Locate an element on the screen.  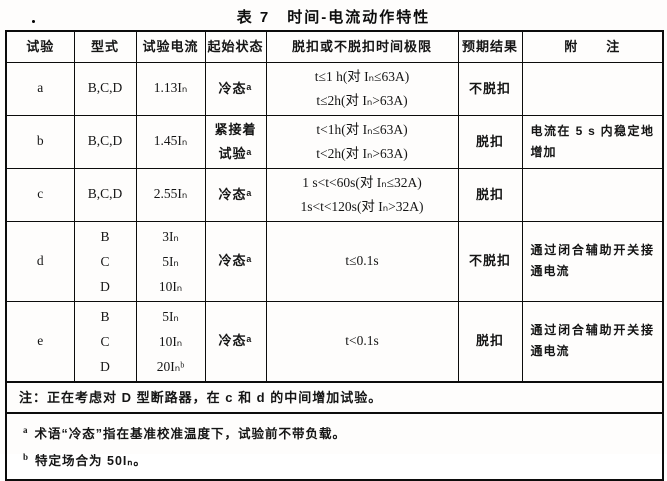
footnote-a-marker: a is located at coordinates (25, 430).